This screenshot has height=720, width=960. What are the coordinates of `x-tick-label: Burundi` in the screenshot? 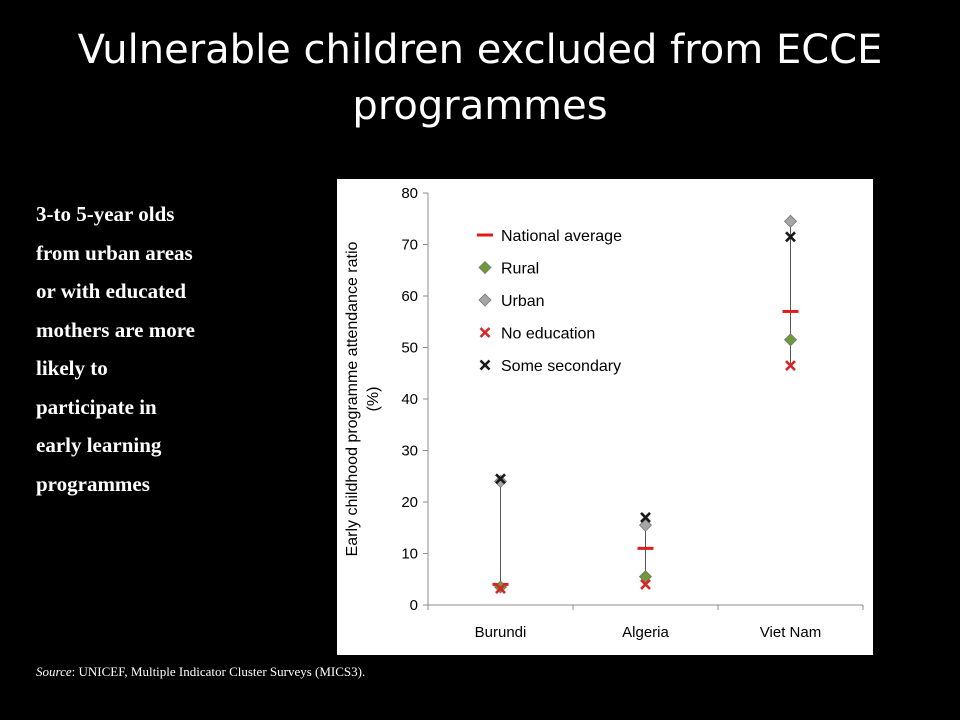 It's located at (501, 632).